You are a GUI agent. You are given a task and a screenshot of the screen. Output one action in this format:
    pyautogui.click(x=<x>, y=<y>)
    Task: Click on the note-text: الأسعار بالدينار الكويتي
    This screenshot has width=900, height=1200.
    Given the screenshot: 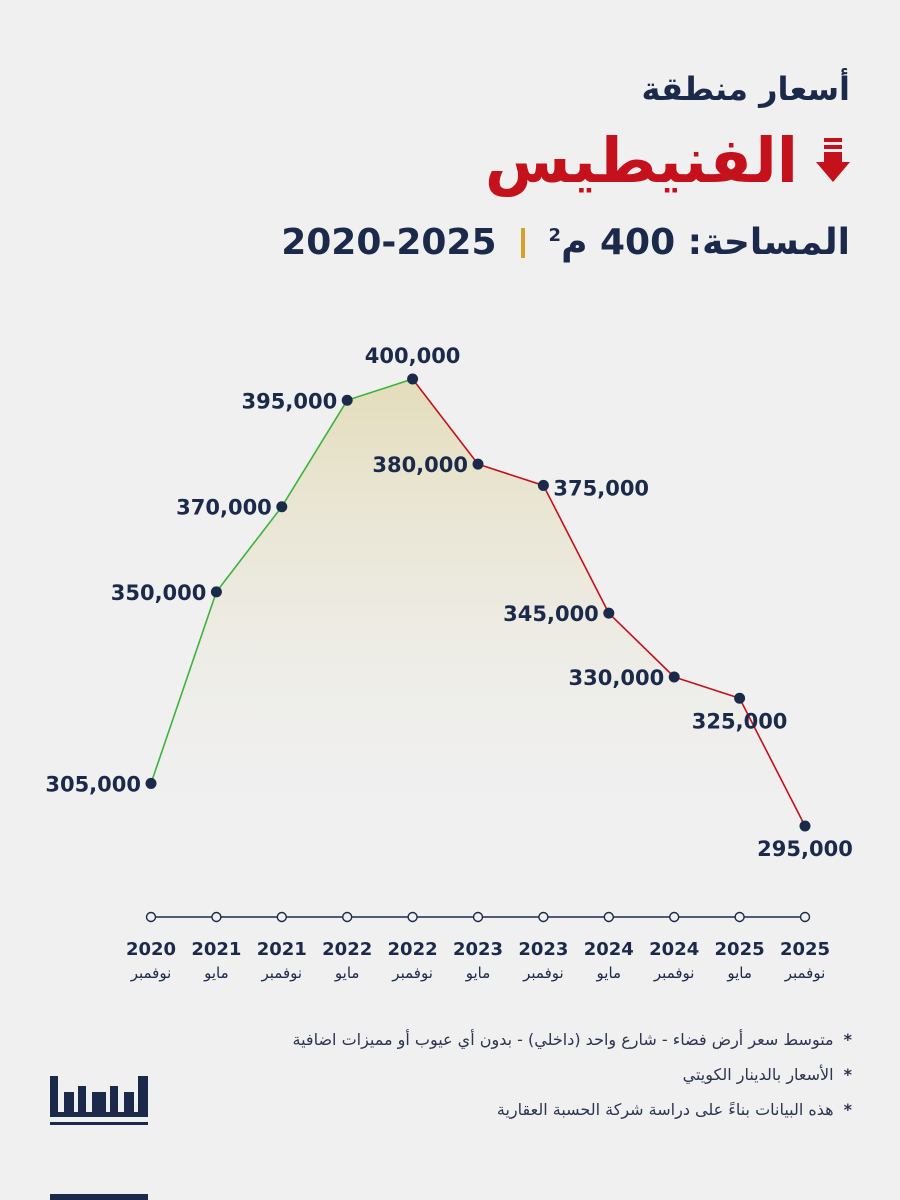 What is the action you would take?
    pyautogui.click(x=758, y=1074)
    